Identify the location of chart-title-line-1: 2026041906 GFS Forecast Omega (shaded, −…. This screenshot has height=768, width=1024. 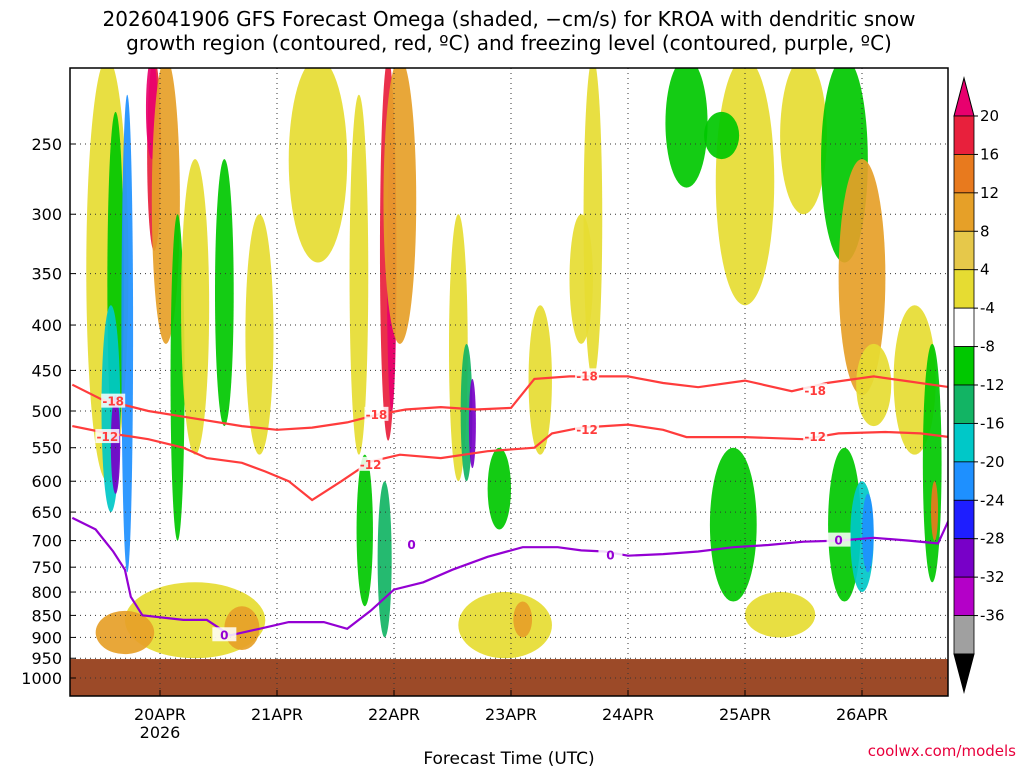
(509, 19).